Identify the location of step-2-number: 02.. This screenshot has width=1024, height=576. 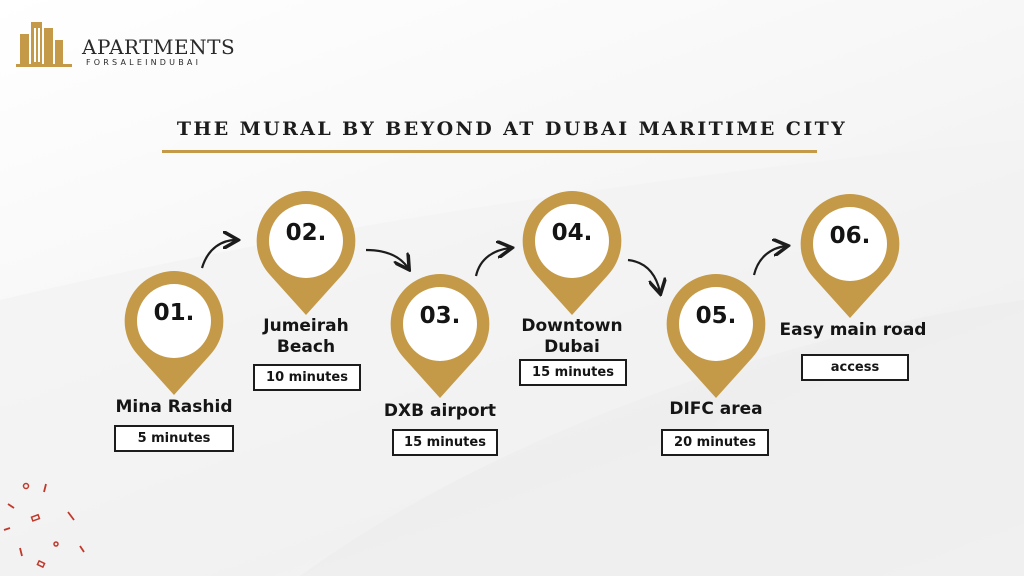
(306, 233).